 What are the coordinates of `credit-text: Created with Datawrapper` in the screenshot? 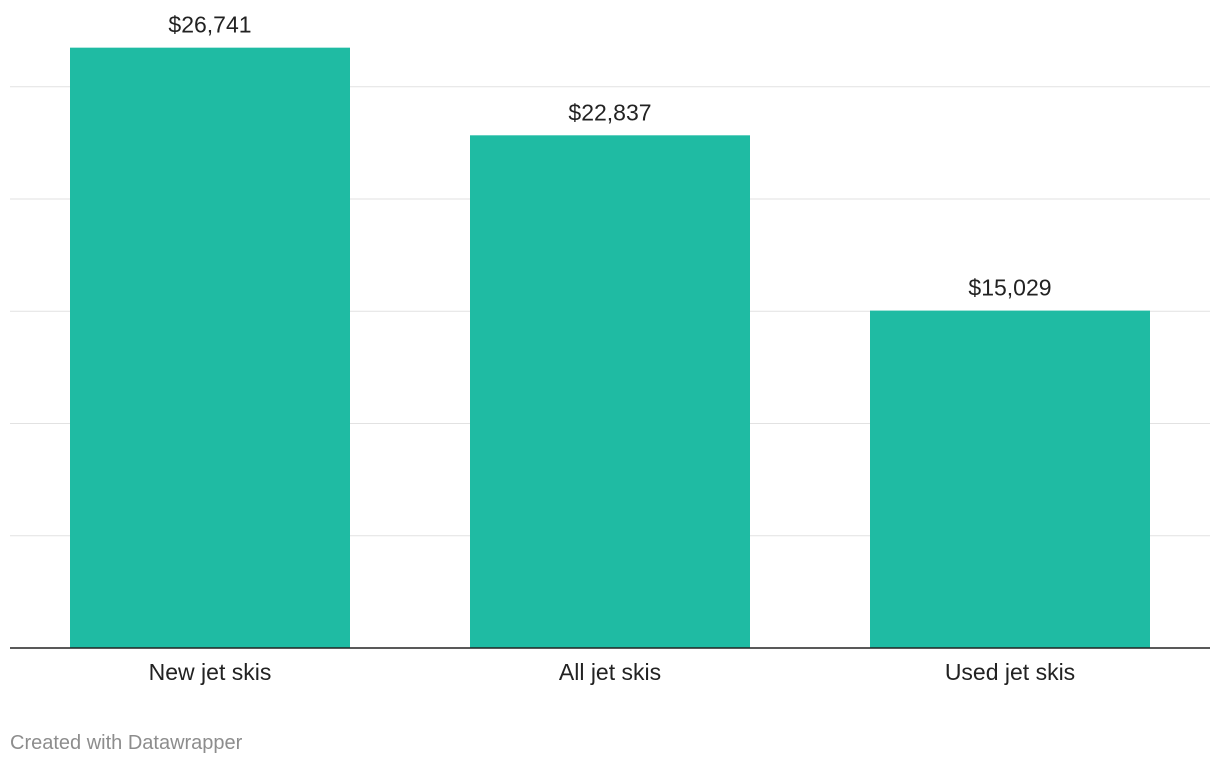 It's located at (126, 743).